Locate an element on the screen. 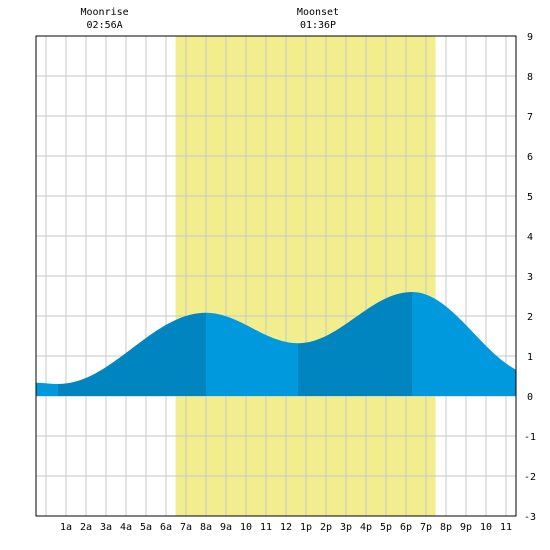  x-tick-label: 7a is located at coordinates (186, 527).